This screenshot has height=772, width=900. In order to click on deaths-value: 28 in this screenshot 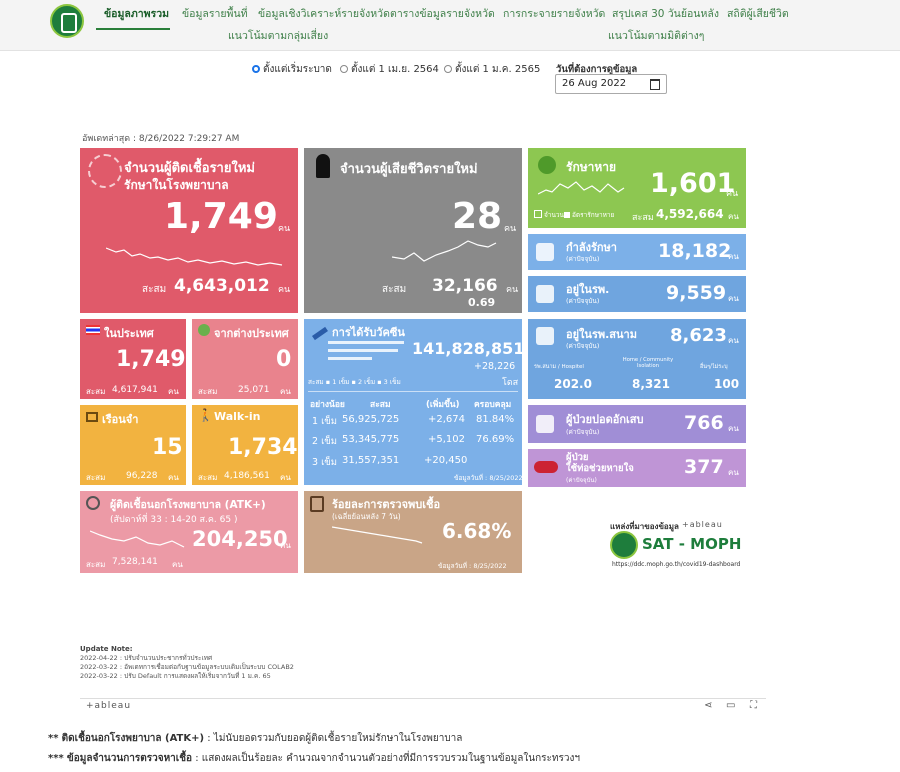, I will do `click(477, 216)`.